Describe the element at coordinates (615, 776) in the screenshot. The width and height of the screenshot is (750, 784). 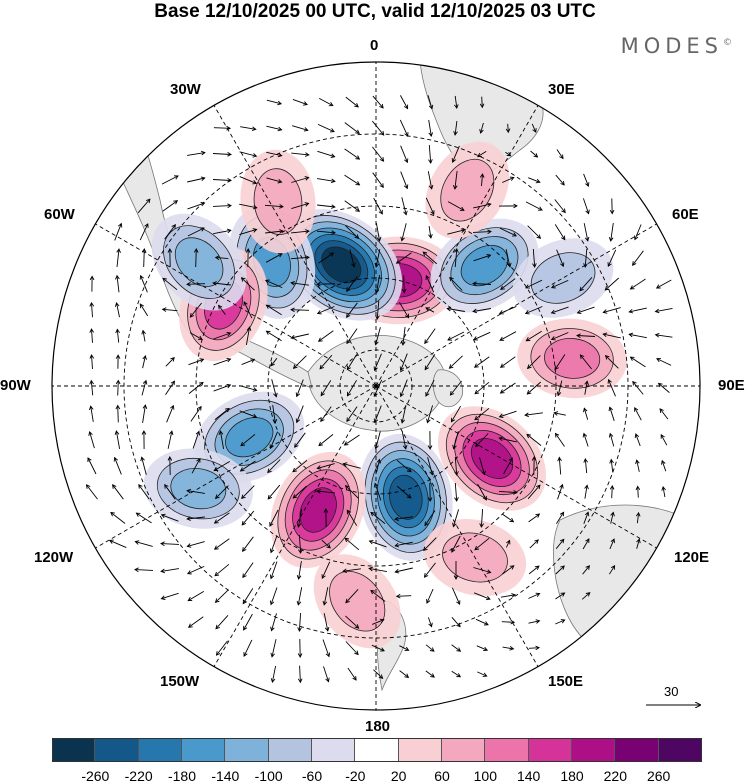
I see `colorbar-tick-label: 220` at that location.